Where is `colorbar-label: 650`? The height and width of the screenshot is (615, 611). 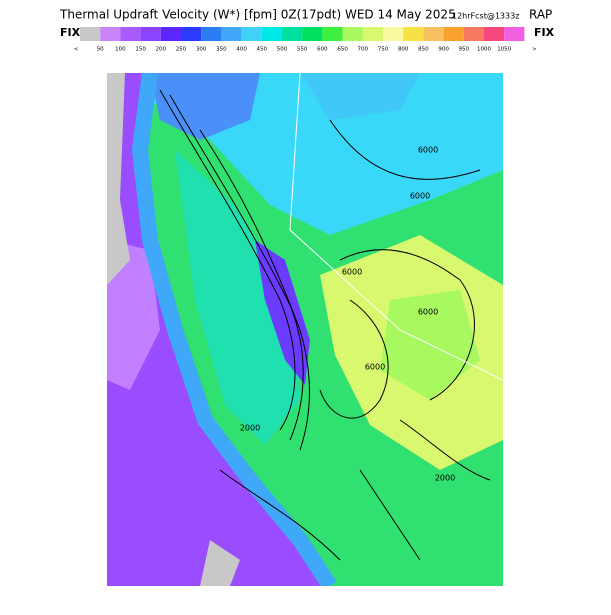 colorbar-label: 650 is located at coordinates (342, 50).